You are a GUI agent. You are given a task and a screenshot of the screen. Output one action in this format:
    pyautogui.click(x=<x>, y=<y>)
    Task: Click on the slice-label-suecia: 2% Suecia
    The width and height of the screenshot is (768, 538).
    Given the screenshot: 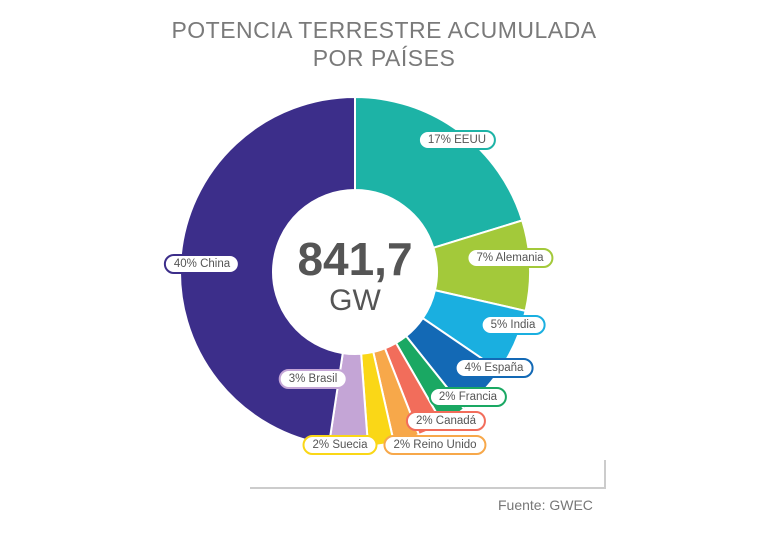 What is the action you would take?
    pyautogui.click(x=340, y=445)
    